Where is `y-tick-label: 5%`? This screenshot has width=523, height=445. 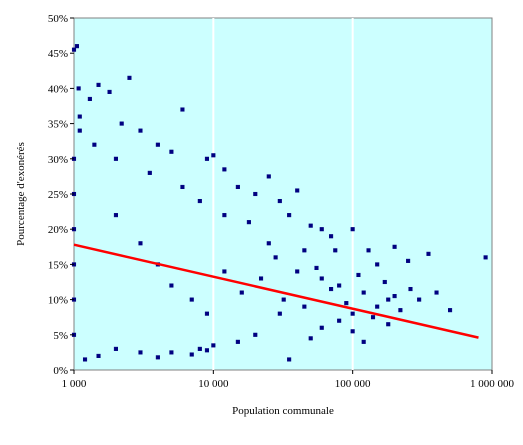 y-tick-label: 5% is located at coordinates (60, 336).